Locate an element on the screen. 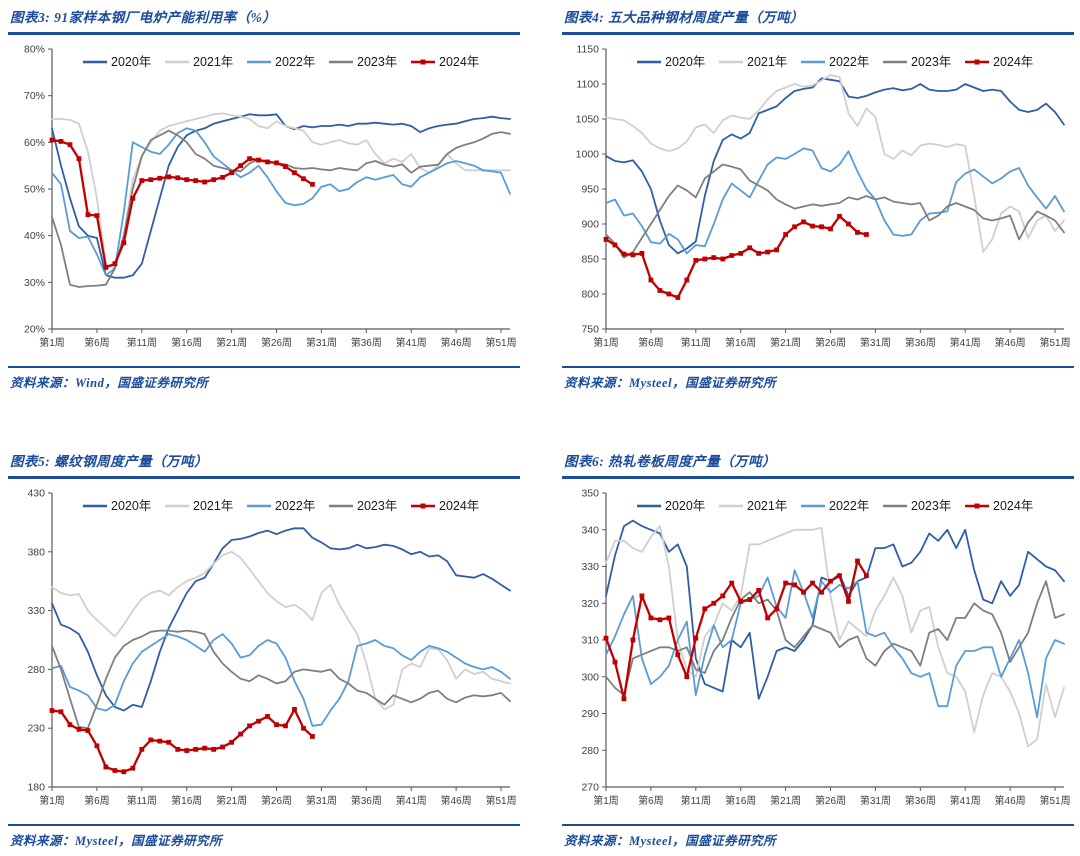 The height and width of the screenshot is (856, 1080). svg-text: 50% is located at coordinates (34, 189).